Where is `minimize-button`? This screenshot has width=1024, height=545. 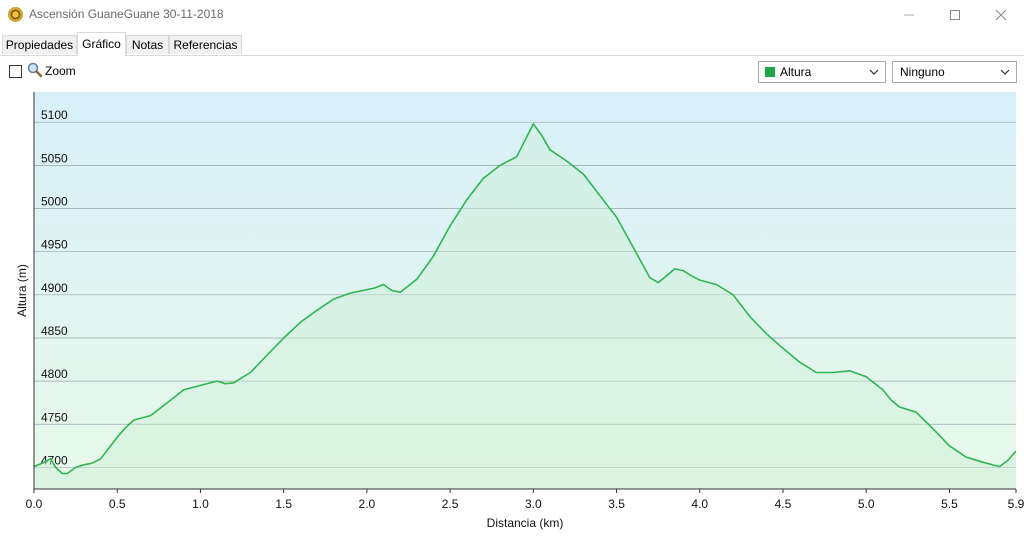 minimize-button is located at coordinates (909, 15).